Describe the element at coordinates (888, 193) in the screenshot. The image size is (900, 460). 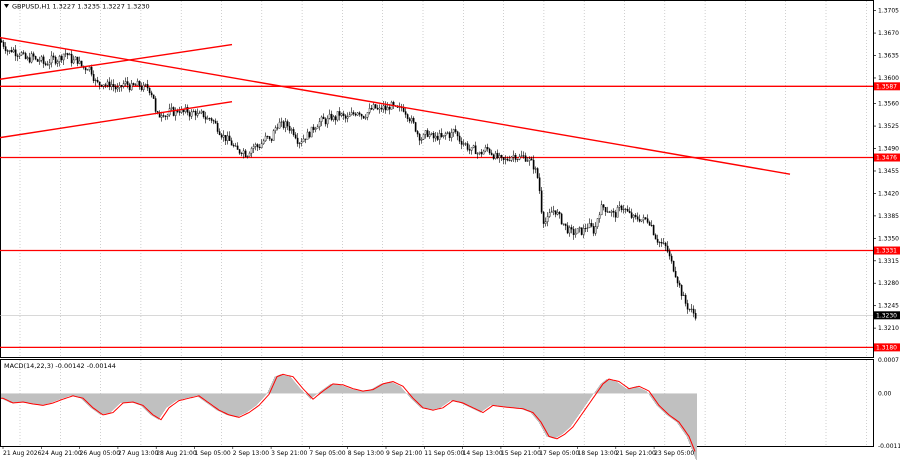
I see `price-tick-label: 1.3420` at that location.